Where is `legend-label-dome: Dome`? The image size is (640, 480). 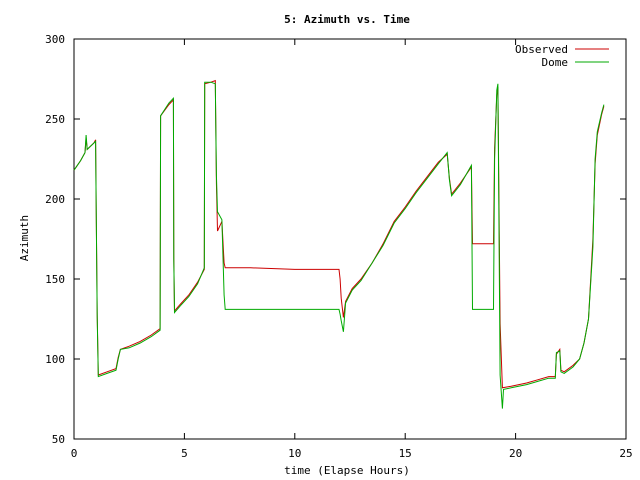
legend-label-dome: Dome is located at coordinates (555, 62).